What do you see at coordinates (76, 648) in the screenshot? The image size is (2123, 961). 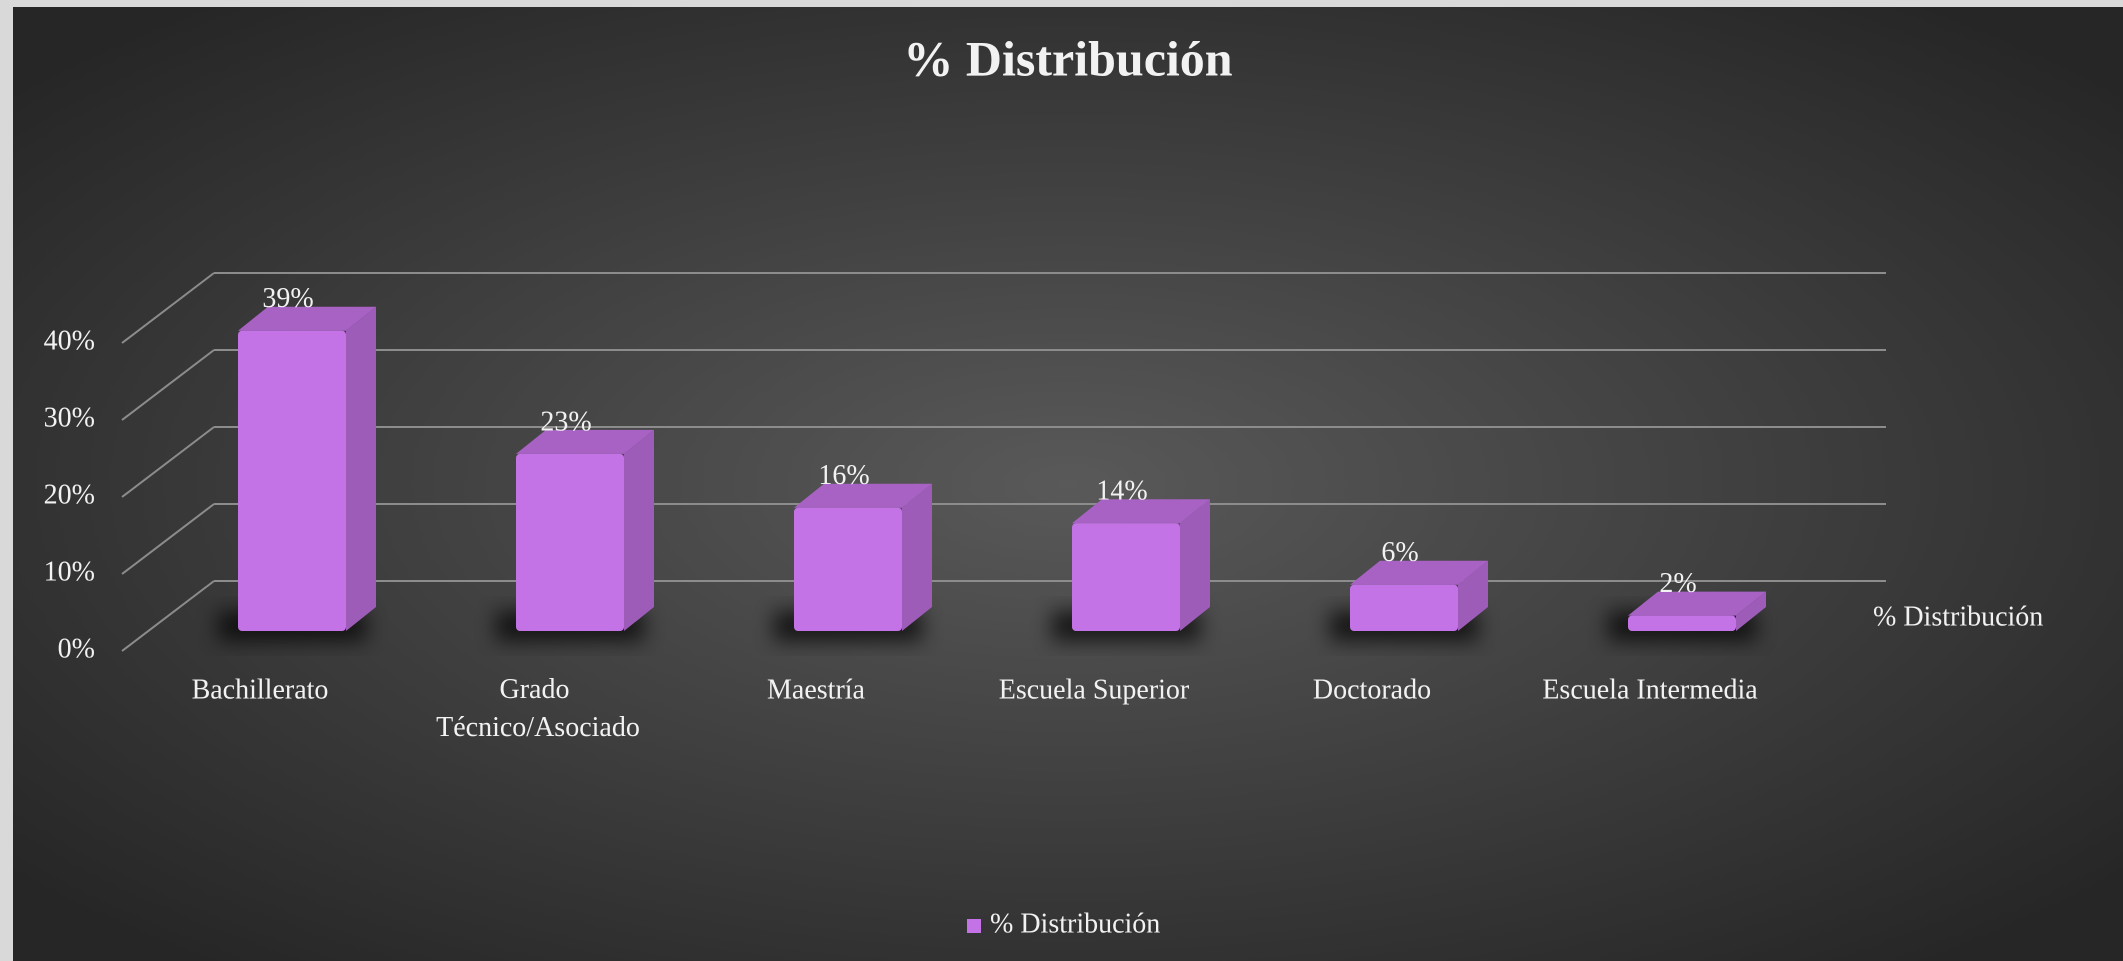 I see `y-tick-label: 0%` at bounding box center [76, 648].